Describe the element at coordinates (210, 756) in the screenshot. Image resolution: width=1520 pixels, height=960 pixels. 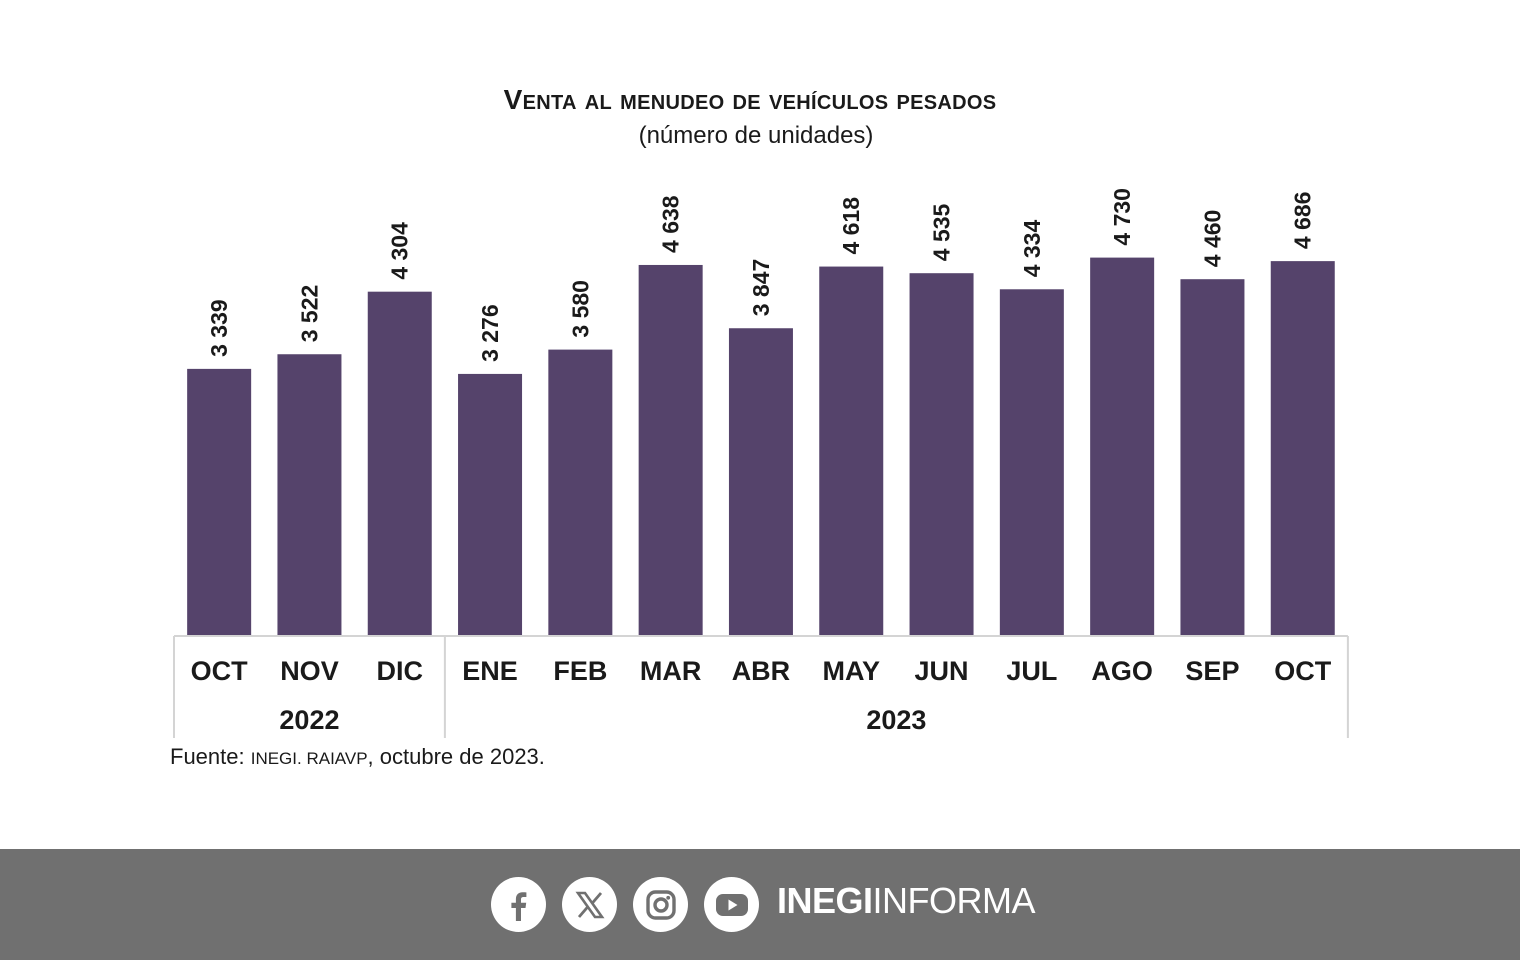
I see `source-prefix: Fuente:` at that location.